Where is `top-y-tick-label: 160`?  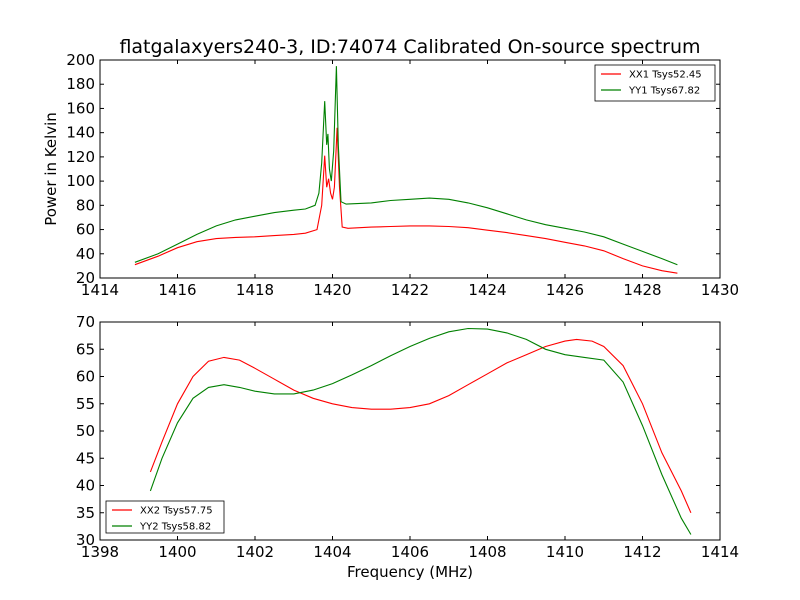 top-y-tick-label: 160 is located at coordinates (80, 108).